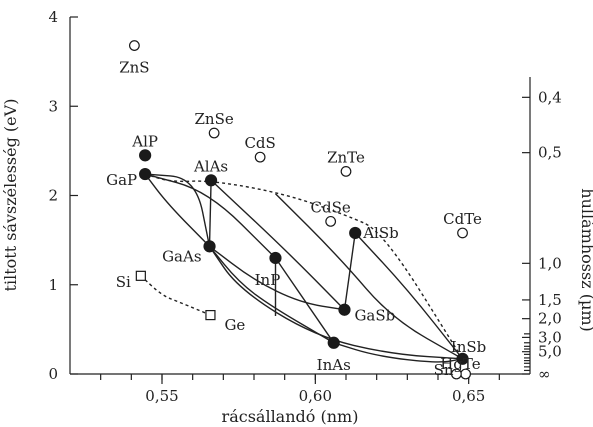 The height and width of the screenshot is (427, 593). What do you see at coordinates (462, 219) in the screenshot?
I see `point-label-cdte: CdTe` at bounding box center [462, 219].